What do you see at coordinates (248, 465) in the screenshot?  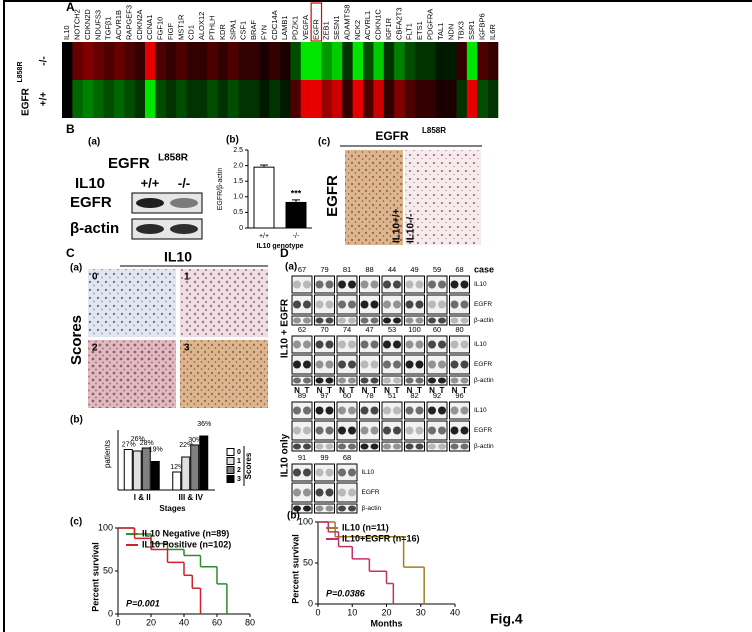 I see `legend-title: Scores` at bounding box center [248, 465].